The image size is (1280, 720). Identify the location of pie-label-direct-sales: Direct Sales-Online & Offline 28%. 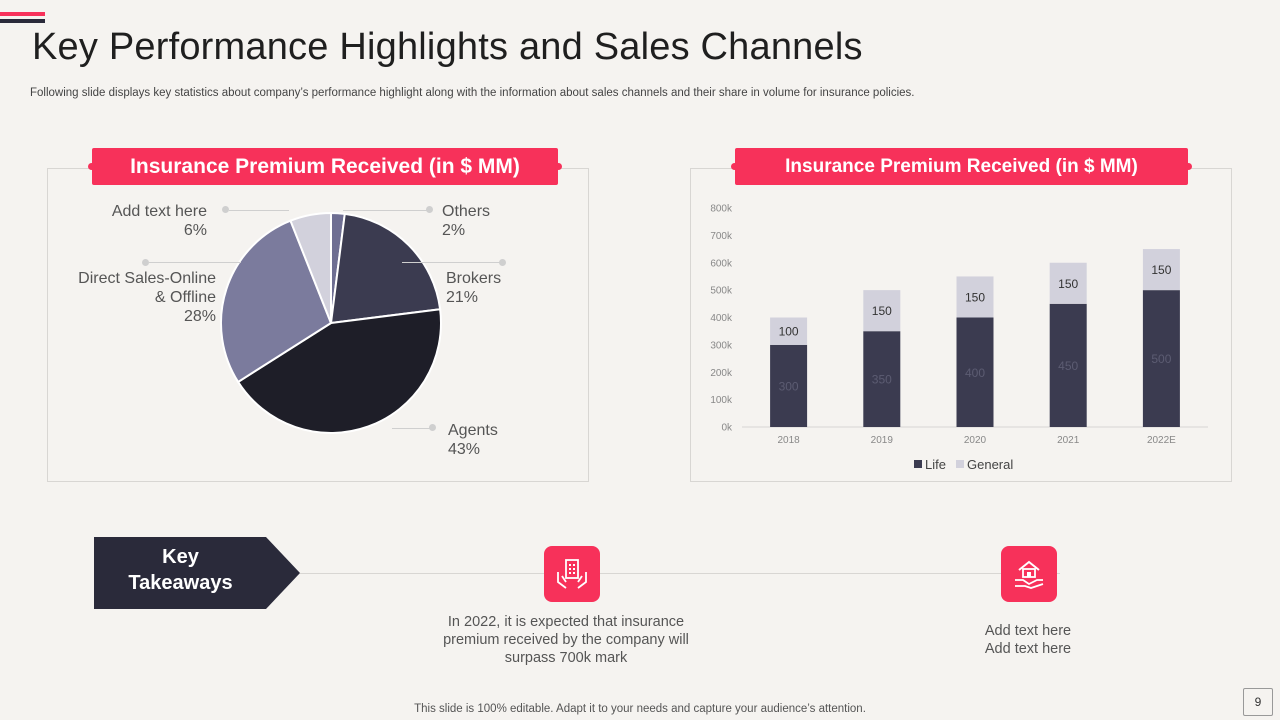
(138, 297).